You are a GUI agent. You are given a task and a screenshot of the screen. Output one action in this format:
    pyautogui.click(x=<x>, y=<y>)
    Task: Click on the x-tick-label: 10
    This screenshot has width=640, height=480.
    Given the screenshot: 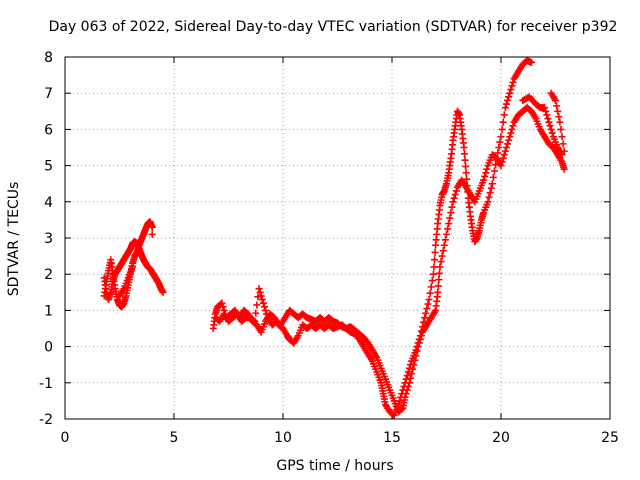 What is the action you would take?
    pyautogui.click(x=283, y=438)
    